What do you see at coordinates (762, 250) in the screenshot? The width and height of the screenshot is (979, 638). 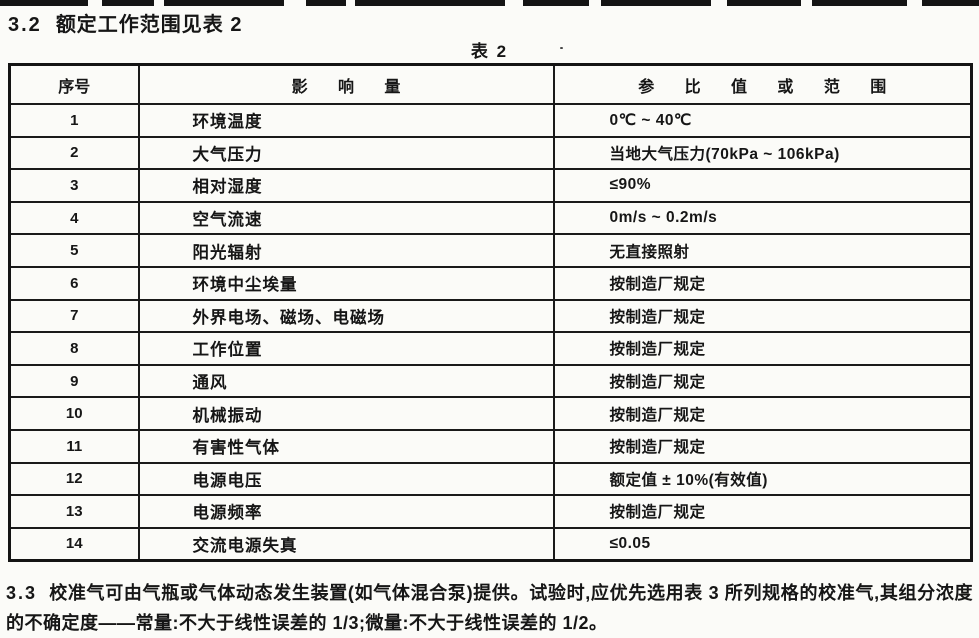 I see `row-range: 无直接照射` at bounding box center [762, 250].